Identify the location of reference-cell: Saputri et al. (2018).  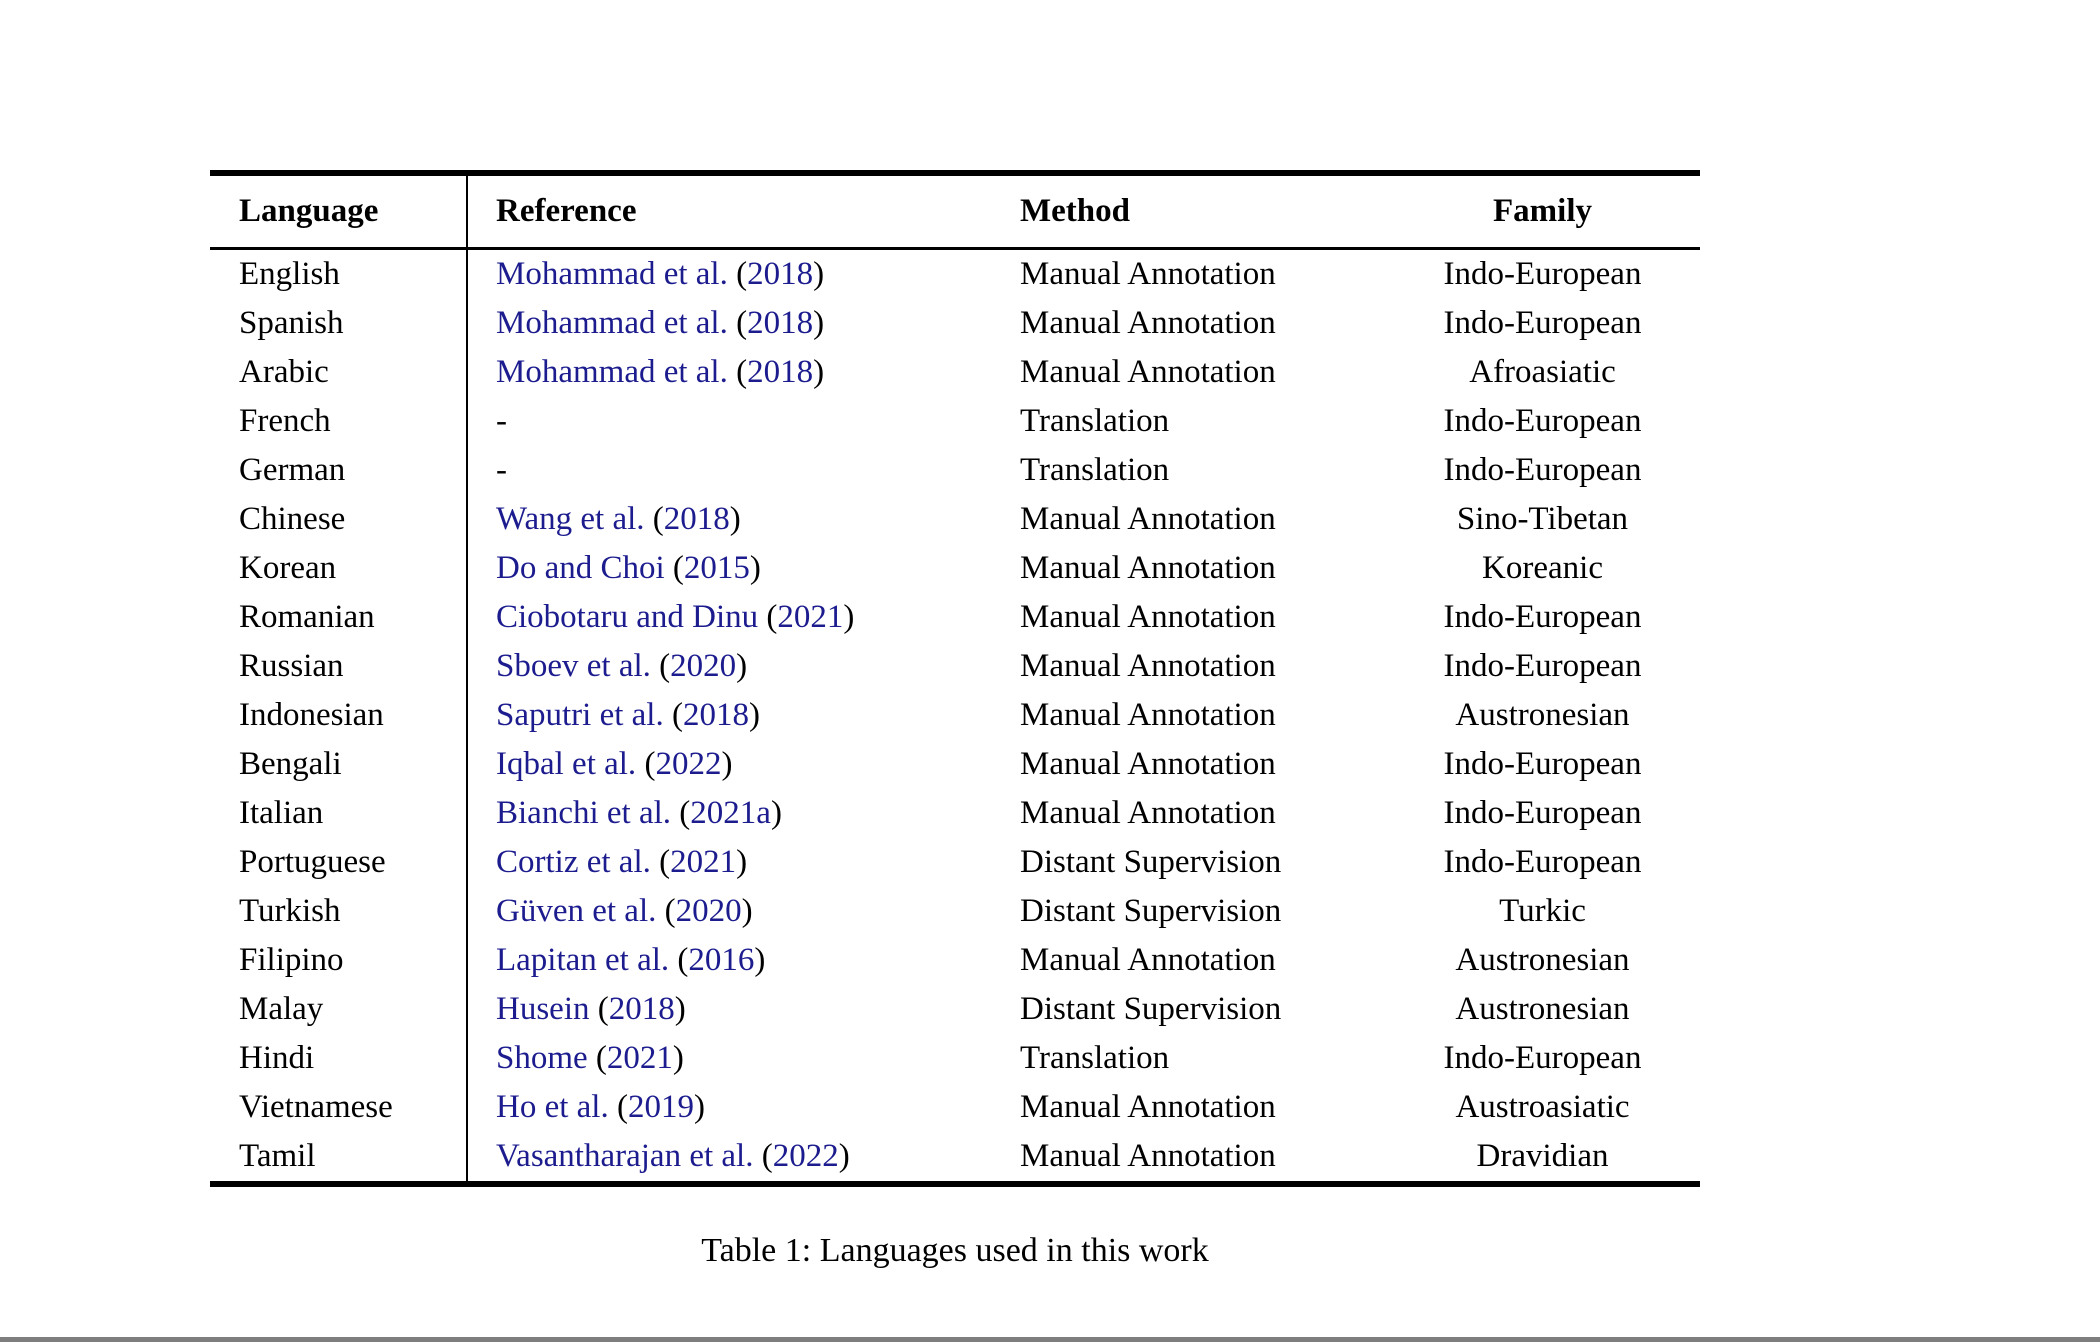
(733, 715).